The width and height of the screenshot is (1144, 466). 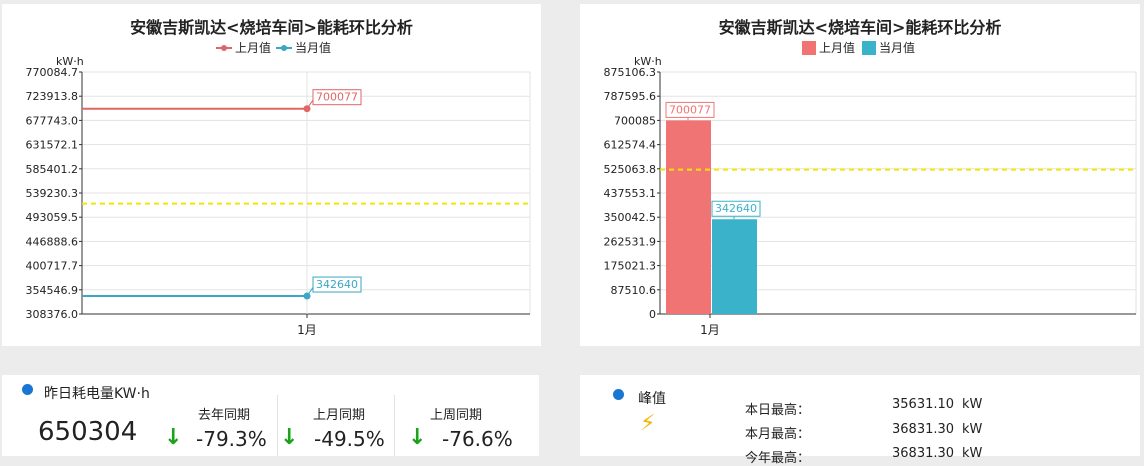 I want to click on y-tick-label: 87510.6, so click(x=634, y=290).